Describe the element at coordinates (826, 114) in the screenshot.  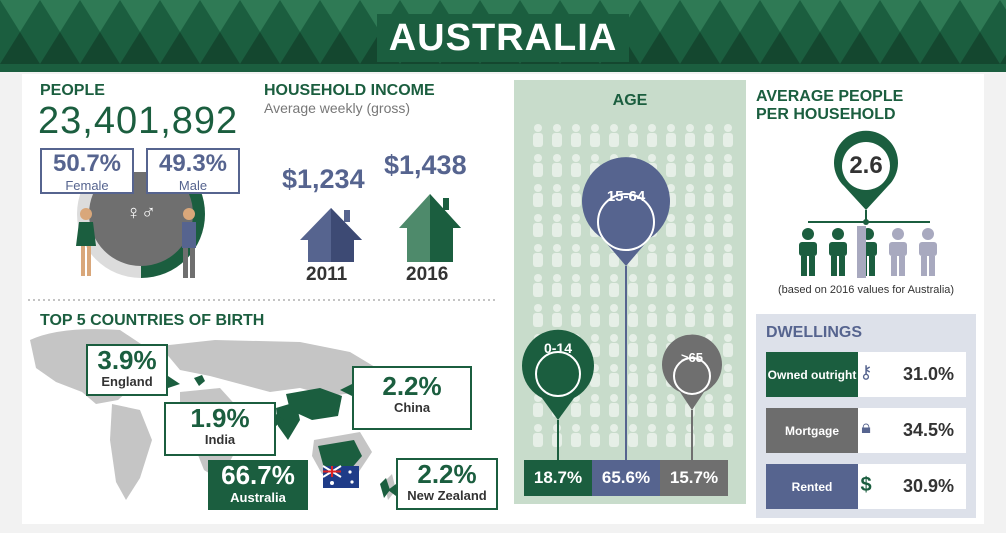
I see `household-heading-line2: PER HOUSEHOLD` at that location.